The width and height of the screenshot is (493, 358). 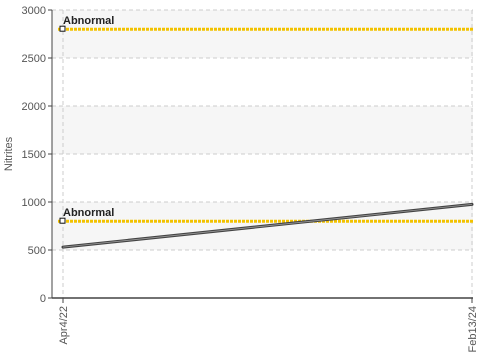 I want to click on x-axis-ticks: Apr4/22 Feb13/24, so click(x=268, y=325).